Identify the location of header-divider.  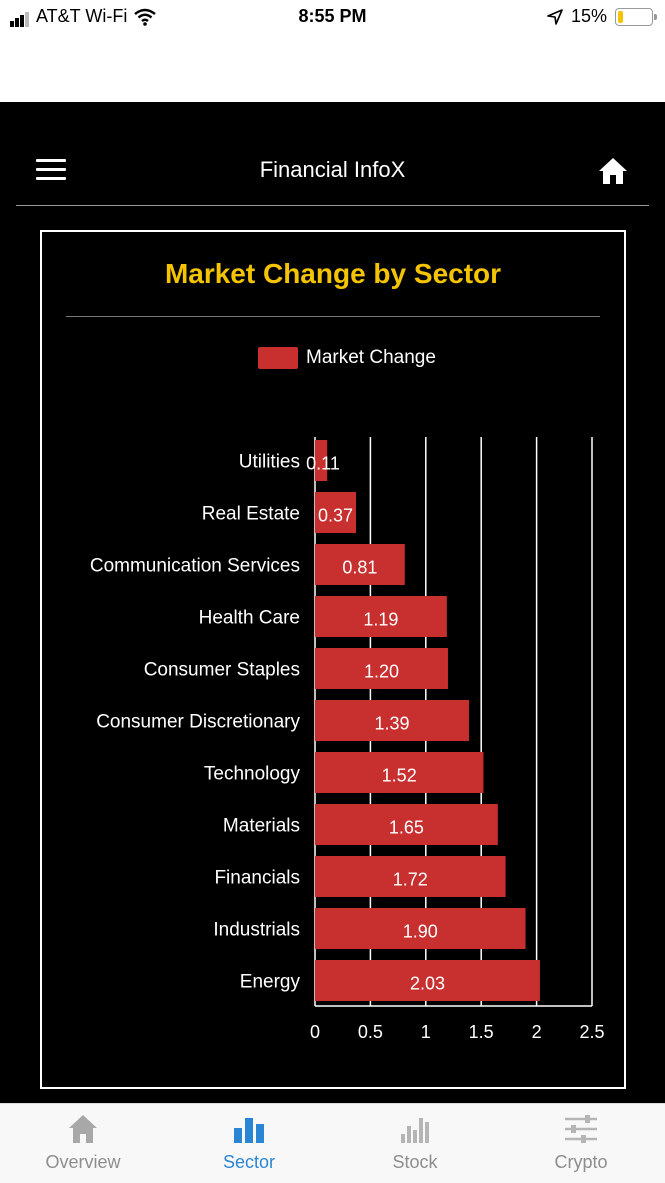
(332, 205).